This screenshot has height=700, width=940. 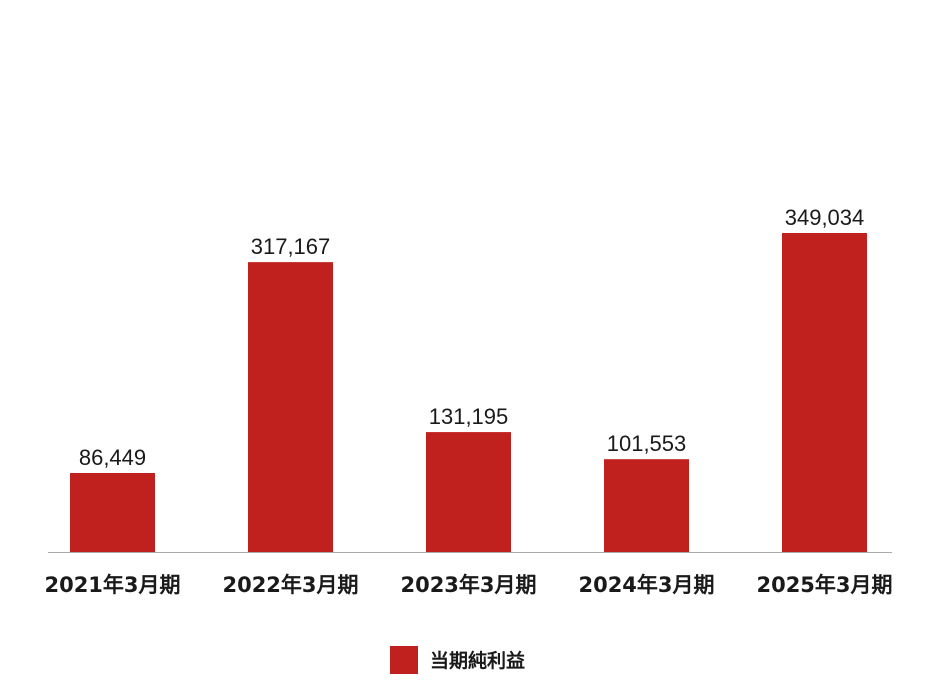 I want to click on legend-swatch, so click(x=404, y=660).